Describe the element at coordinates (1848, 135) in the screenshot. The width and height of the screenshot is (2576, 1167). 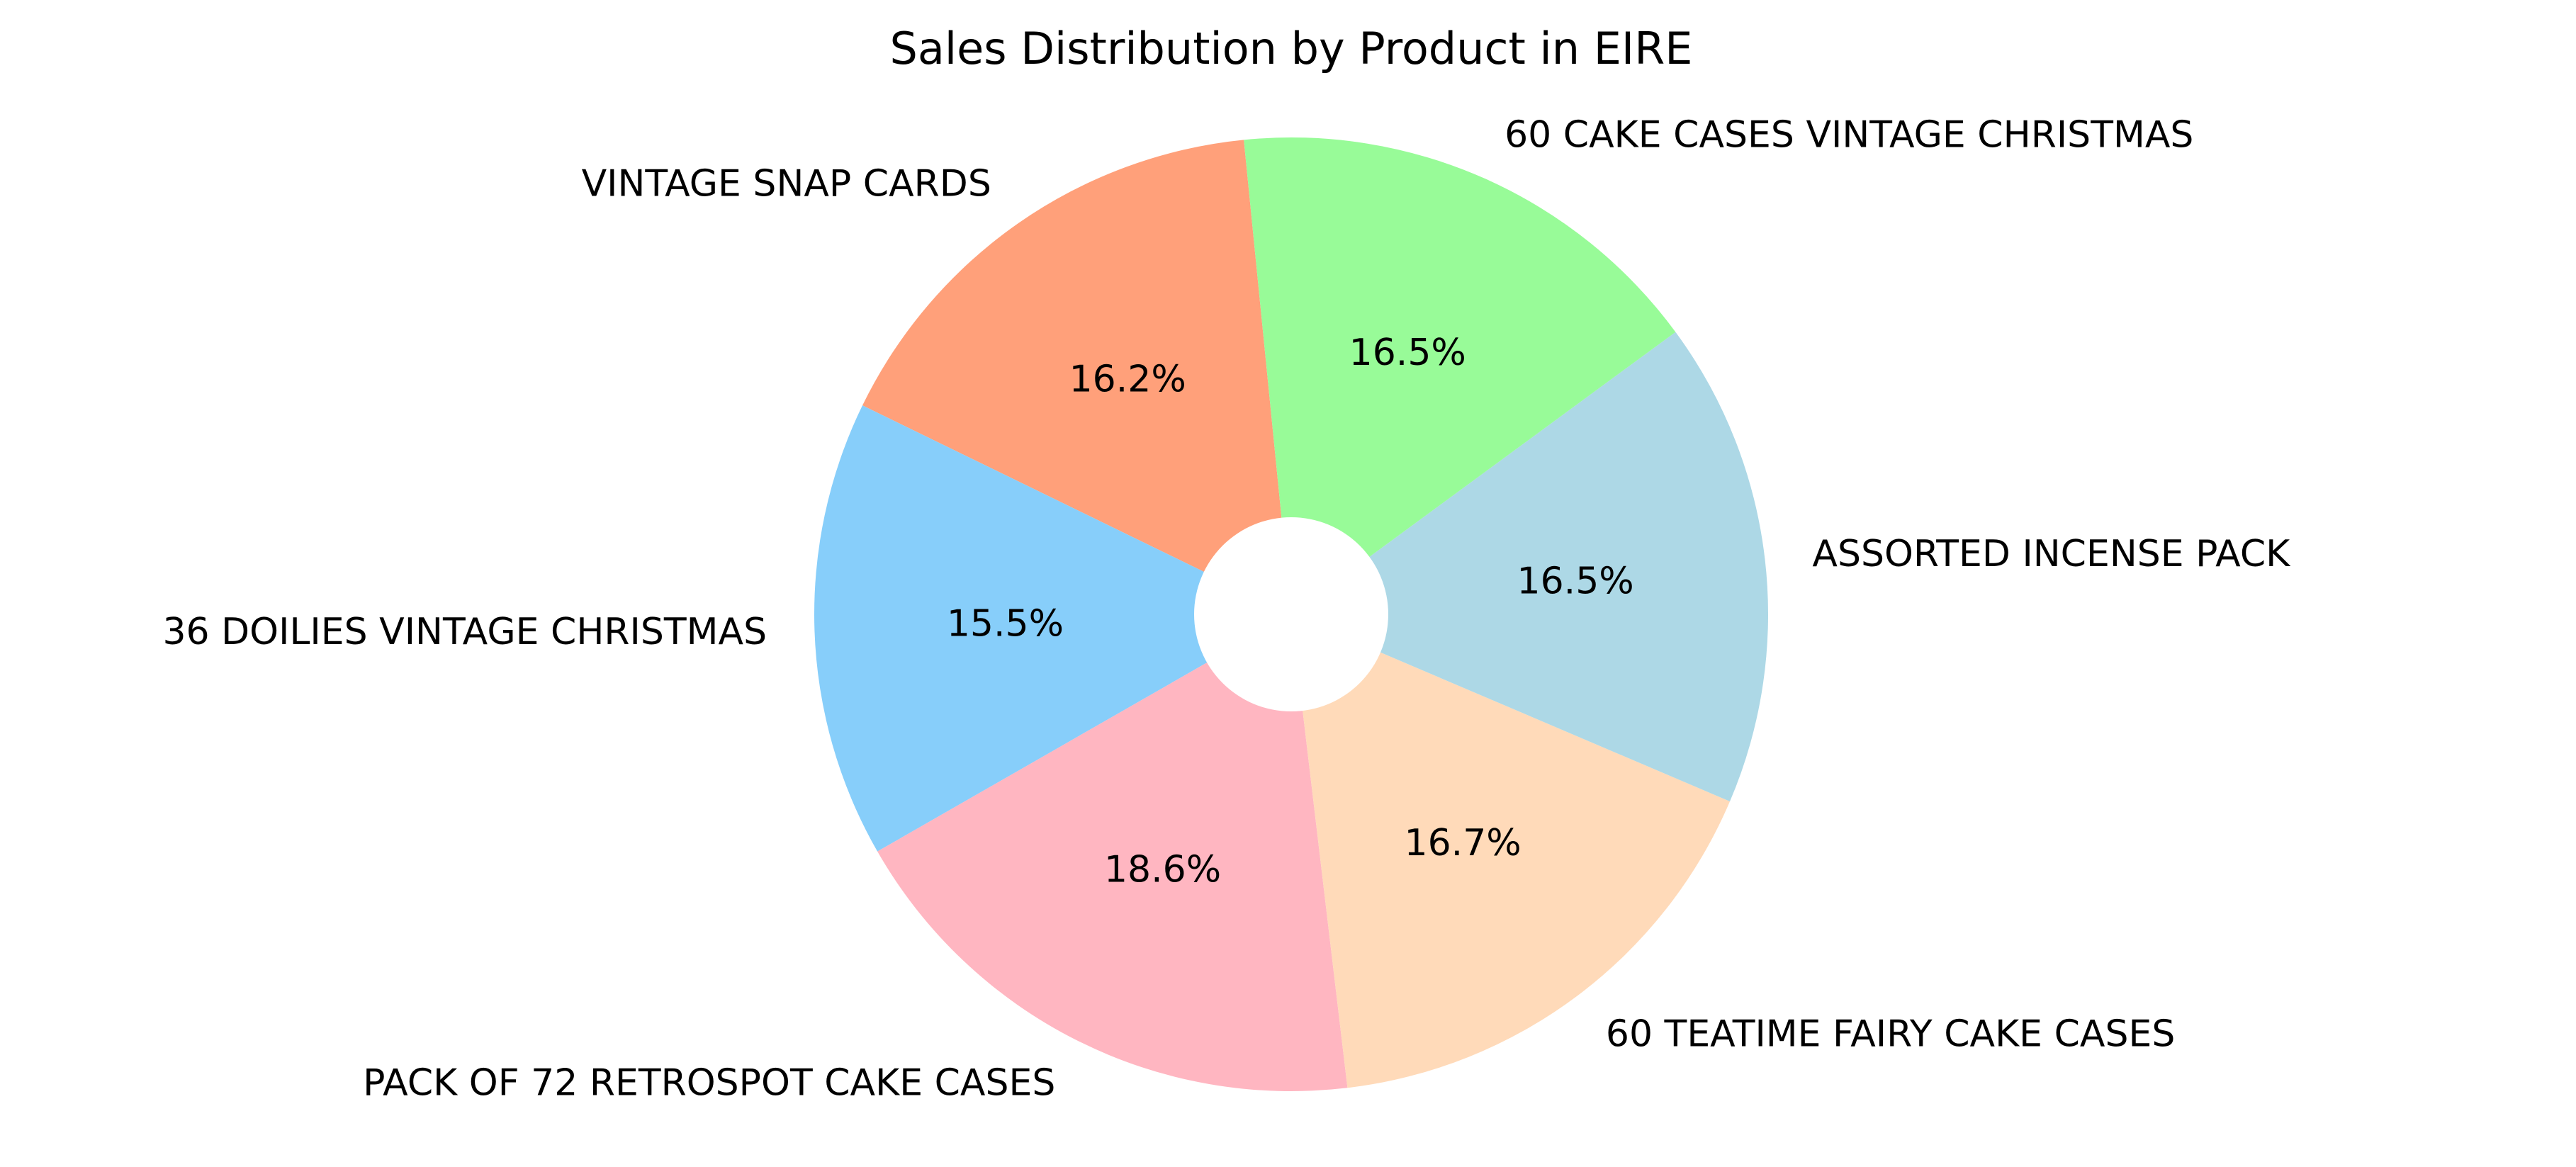
I see `category-label: 60 CAKE CASES VINTAGE CHRISTMAS` at that location.